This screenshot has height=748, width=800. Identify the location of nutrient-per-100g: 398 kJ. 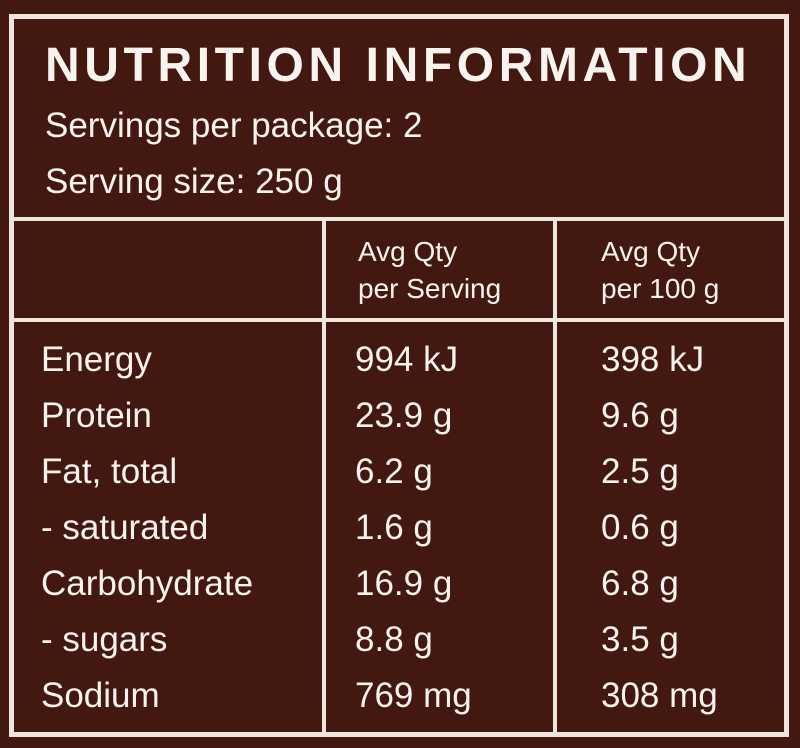
(653, 359).